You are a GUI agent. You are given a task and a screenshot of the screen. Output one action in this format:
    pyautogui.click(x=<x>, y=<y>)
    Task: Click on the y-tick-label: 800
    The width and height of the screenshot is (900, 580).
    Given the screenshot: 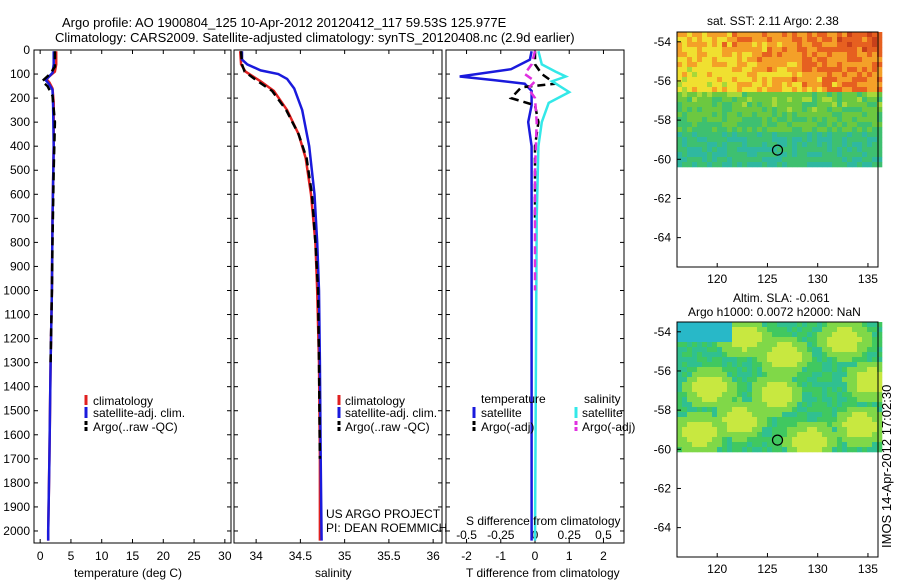 What is the action you would take?
    pyautogui.click(x=20, y=242)
    